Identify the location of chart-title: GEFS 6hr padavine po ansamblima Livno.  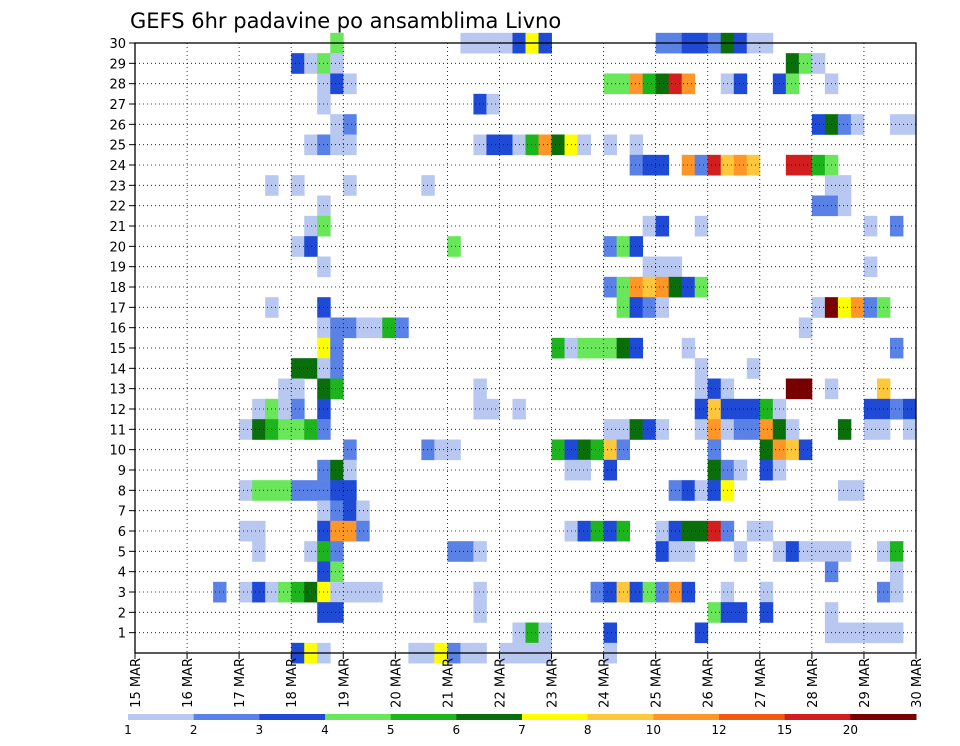
(345, 21).